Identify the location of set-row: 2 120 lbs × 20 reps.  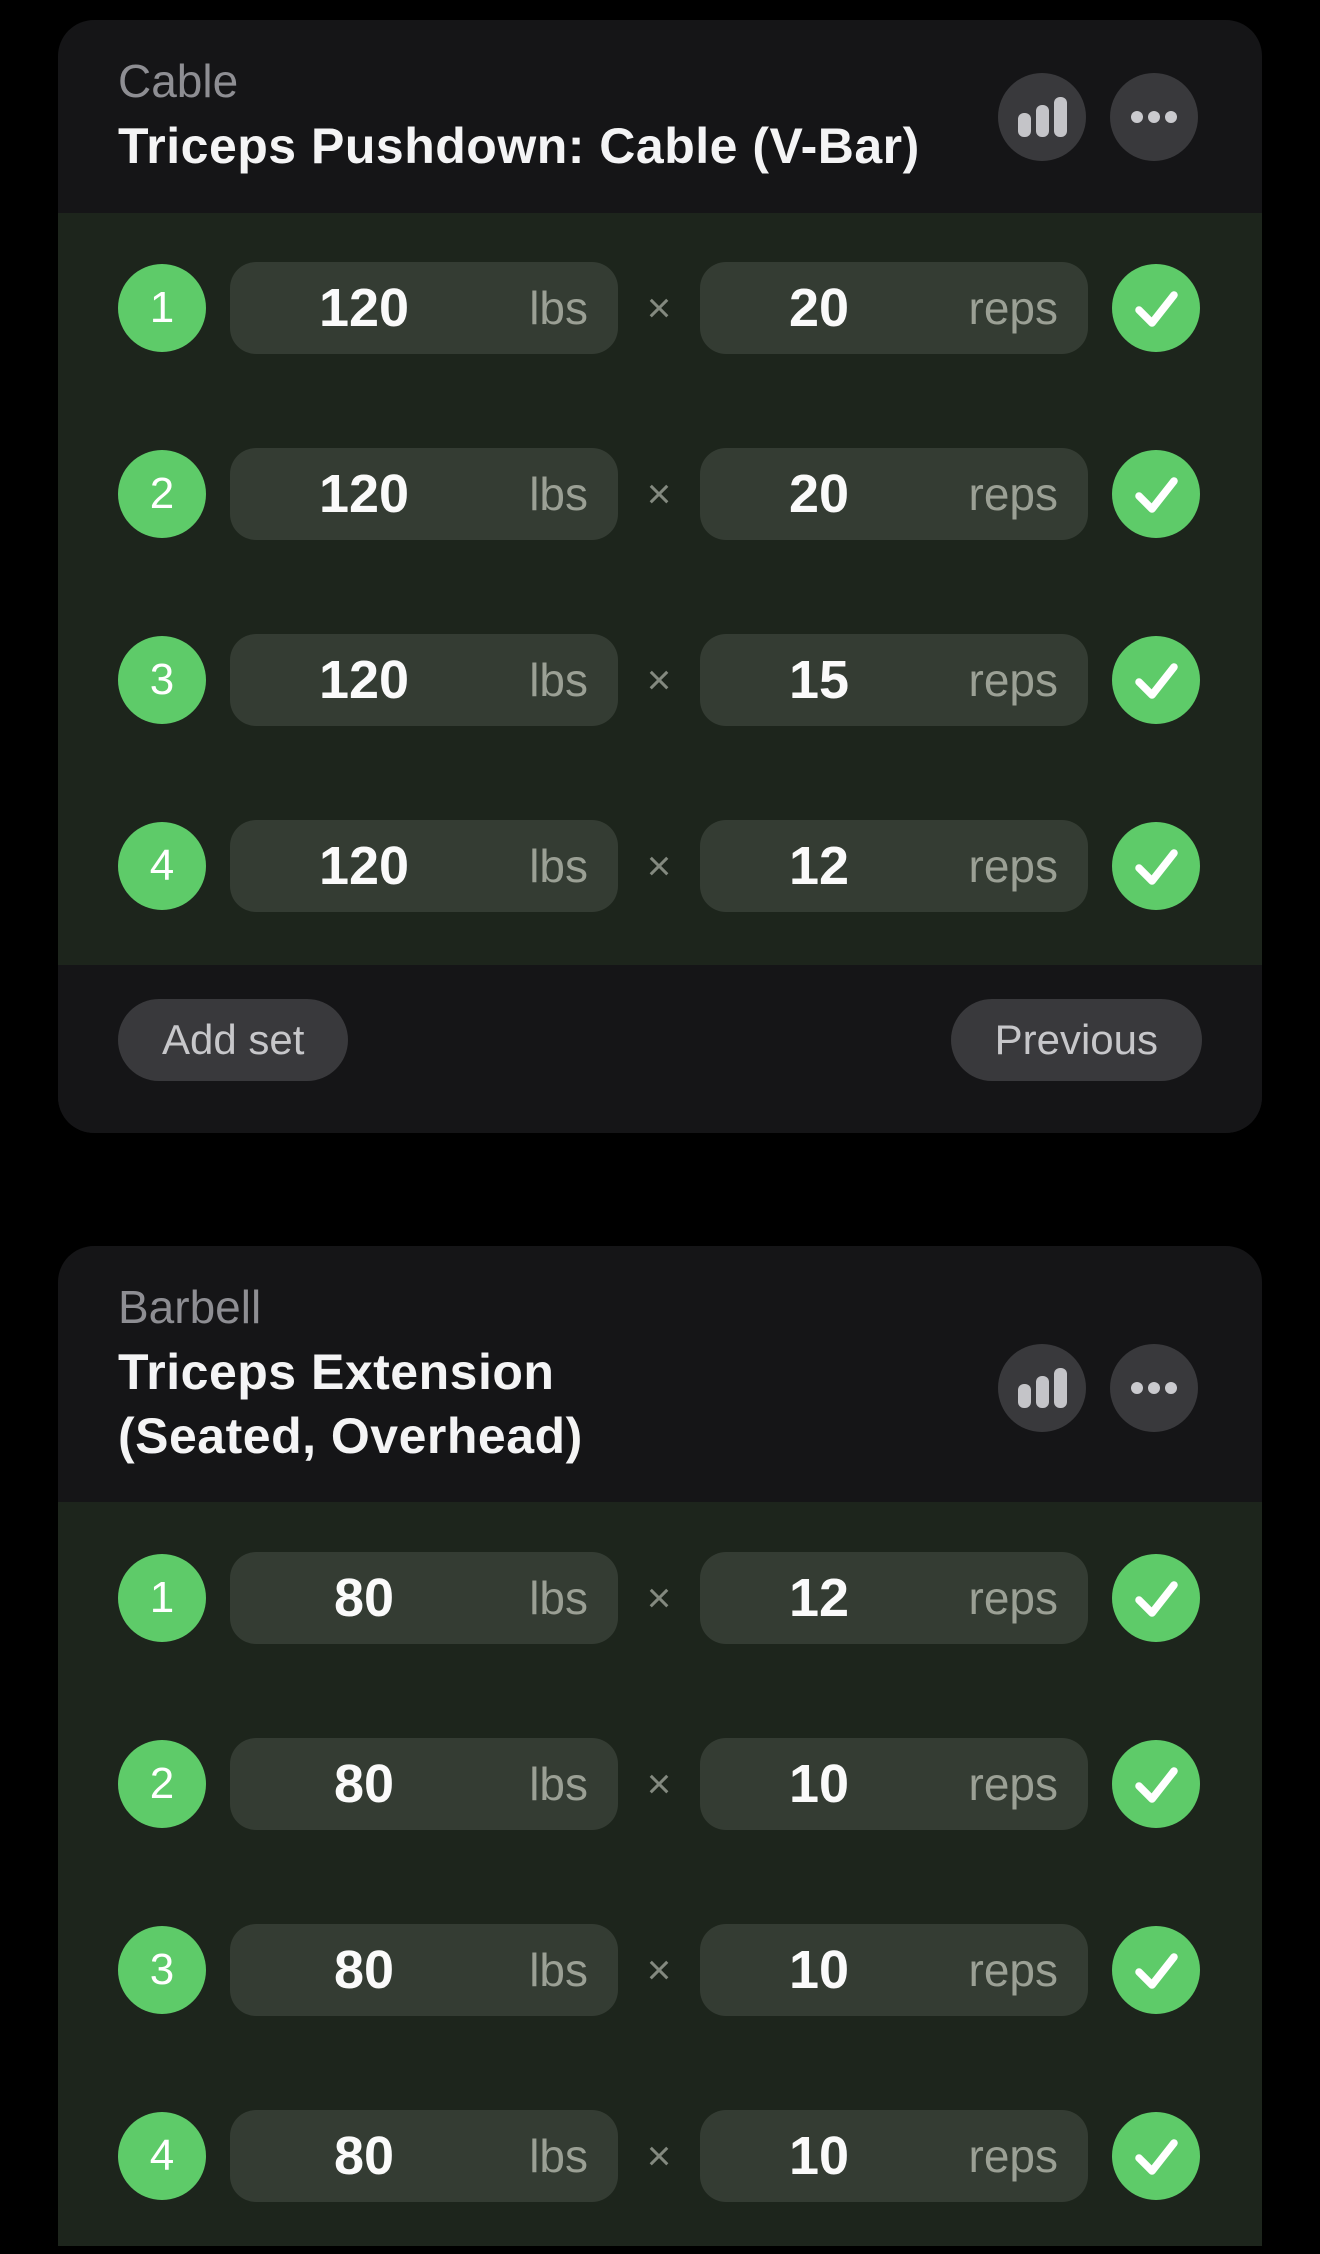
(659, 494).